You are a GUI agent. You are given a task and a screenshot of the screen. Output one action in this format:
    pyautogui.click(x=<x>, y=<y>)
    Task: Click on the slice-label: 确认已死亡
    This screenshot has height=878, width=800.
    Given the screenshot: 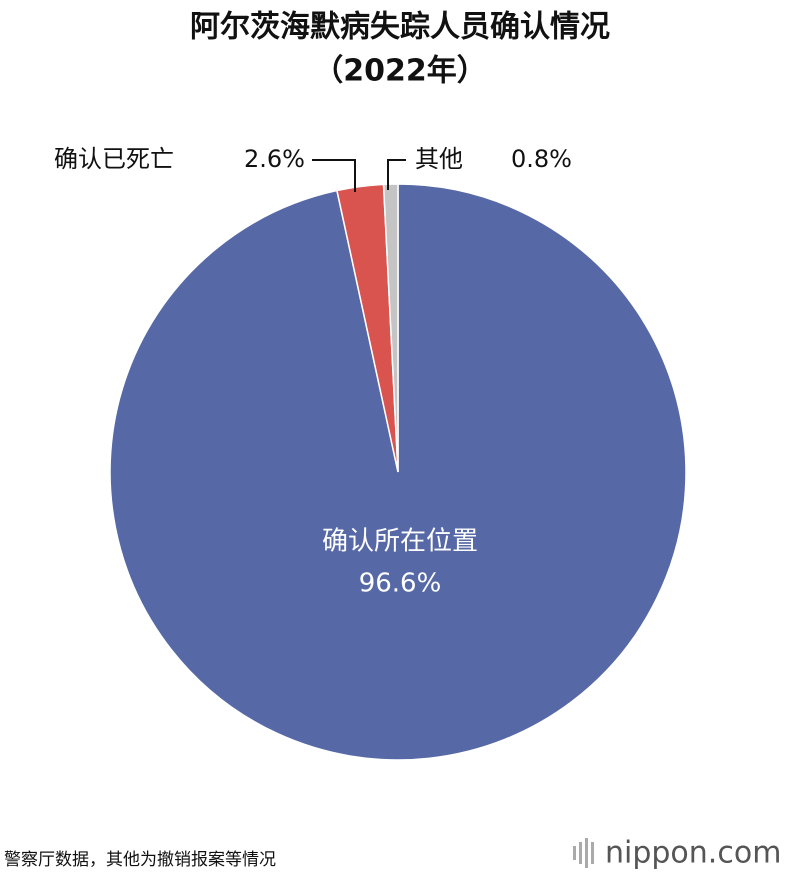 What is the action you would take?
    pyautogui.click(x=114, y=159)
    